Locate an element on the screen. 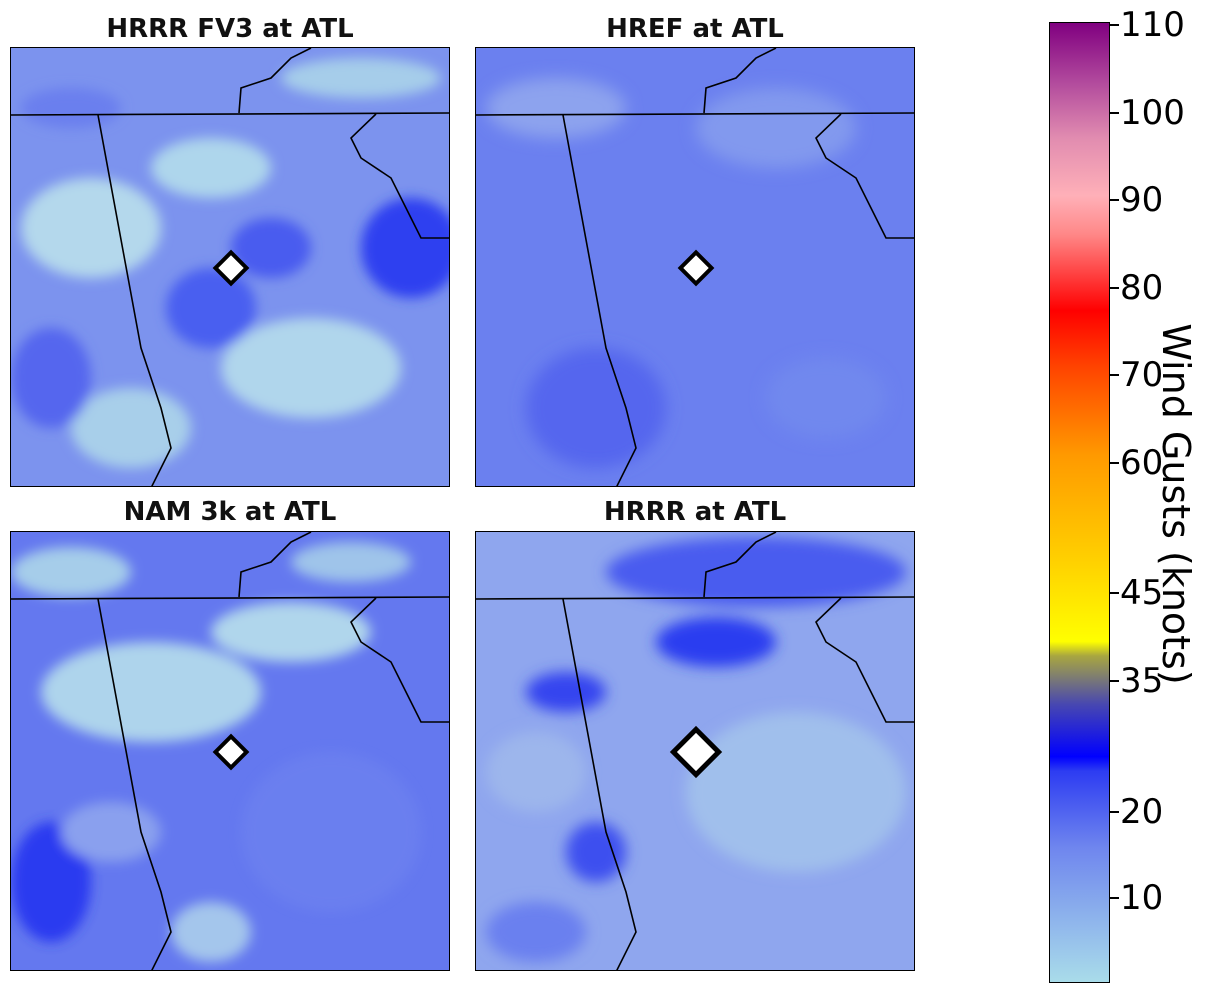 This screenshot has width=1215, height=993. panel-title-nam-3k: NAM 3k at ATL is located at coordinates (230, 512).